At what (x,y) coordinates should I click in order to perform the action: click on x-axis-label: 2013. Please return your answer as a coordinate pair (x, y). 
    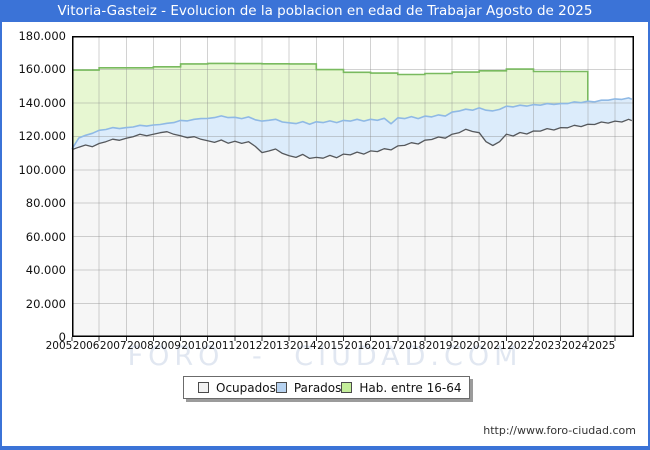
    Looking at the image, I should click on (276, 346).